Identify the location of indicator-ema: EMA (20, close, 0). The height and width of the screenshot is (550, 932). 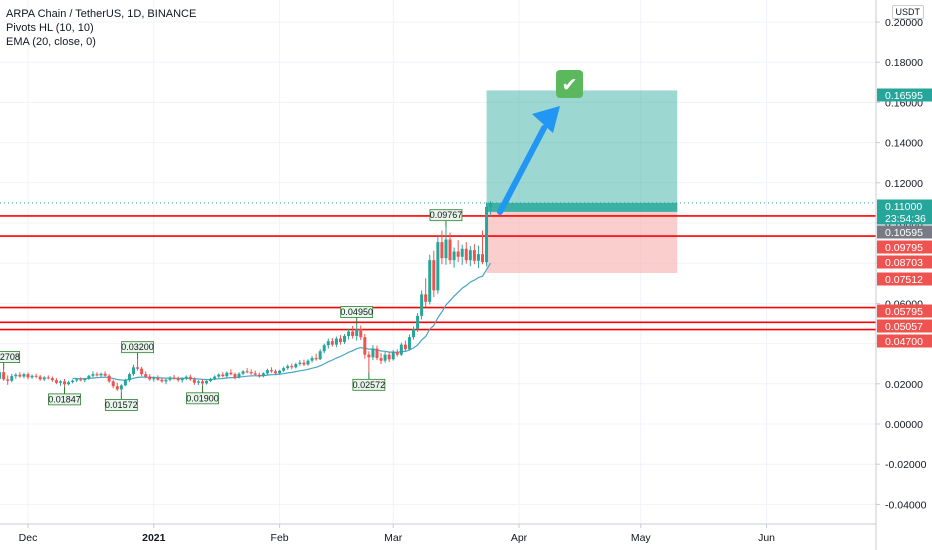
(51, 42).